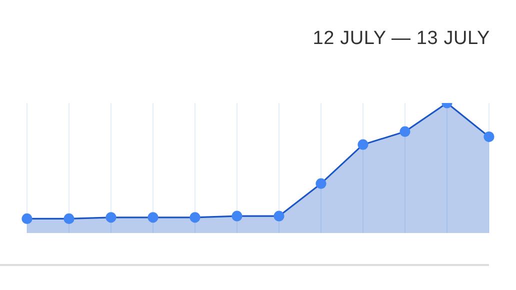 This screenshot has height=290, width=516. I want to click on chart-title: 12 JULY — 13 JULY, so click(401, 39).